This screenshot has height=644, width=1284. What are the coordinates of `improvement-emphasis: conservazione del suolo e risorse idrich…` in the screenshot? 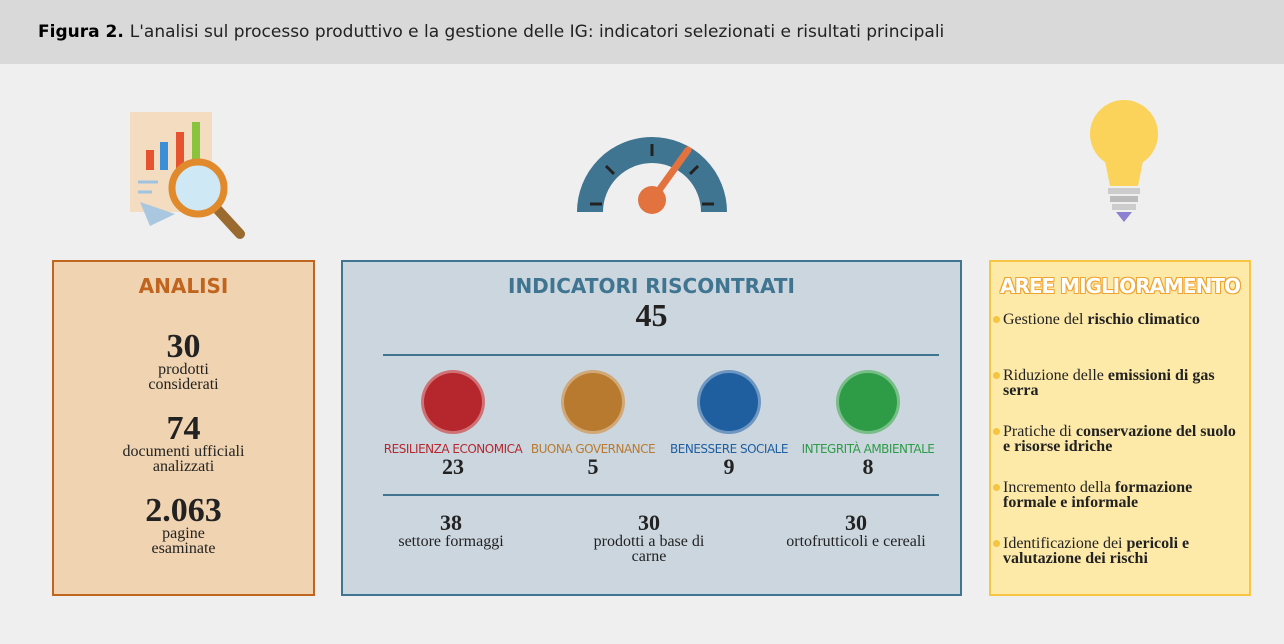 It's located at (1119, 439).